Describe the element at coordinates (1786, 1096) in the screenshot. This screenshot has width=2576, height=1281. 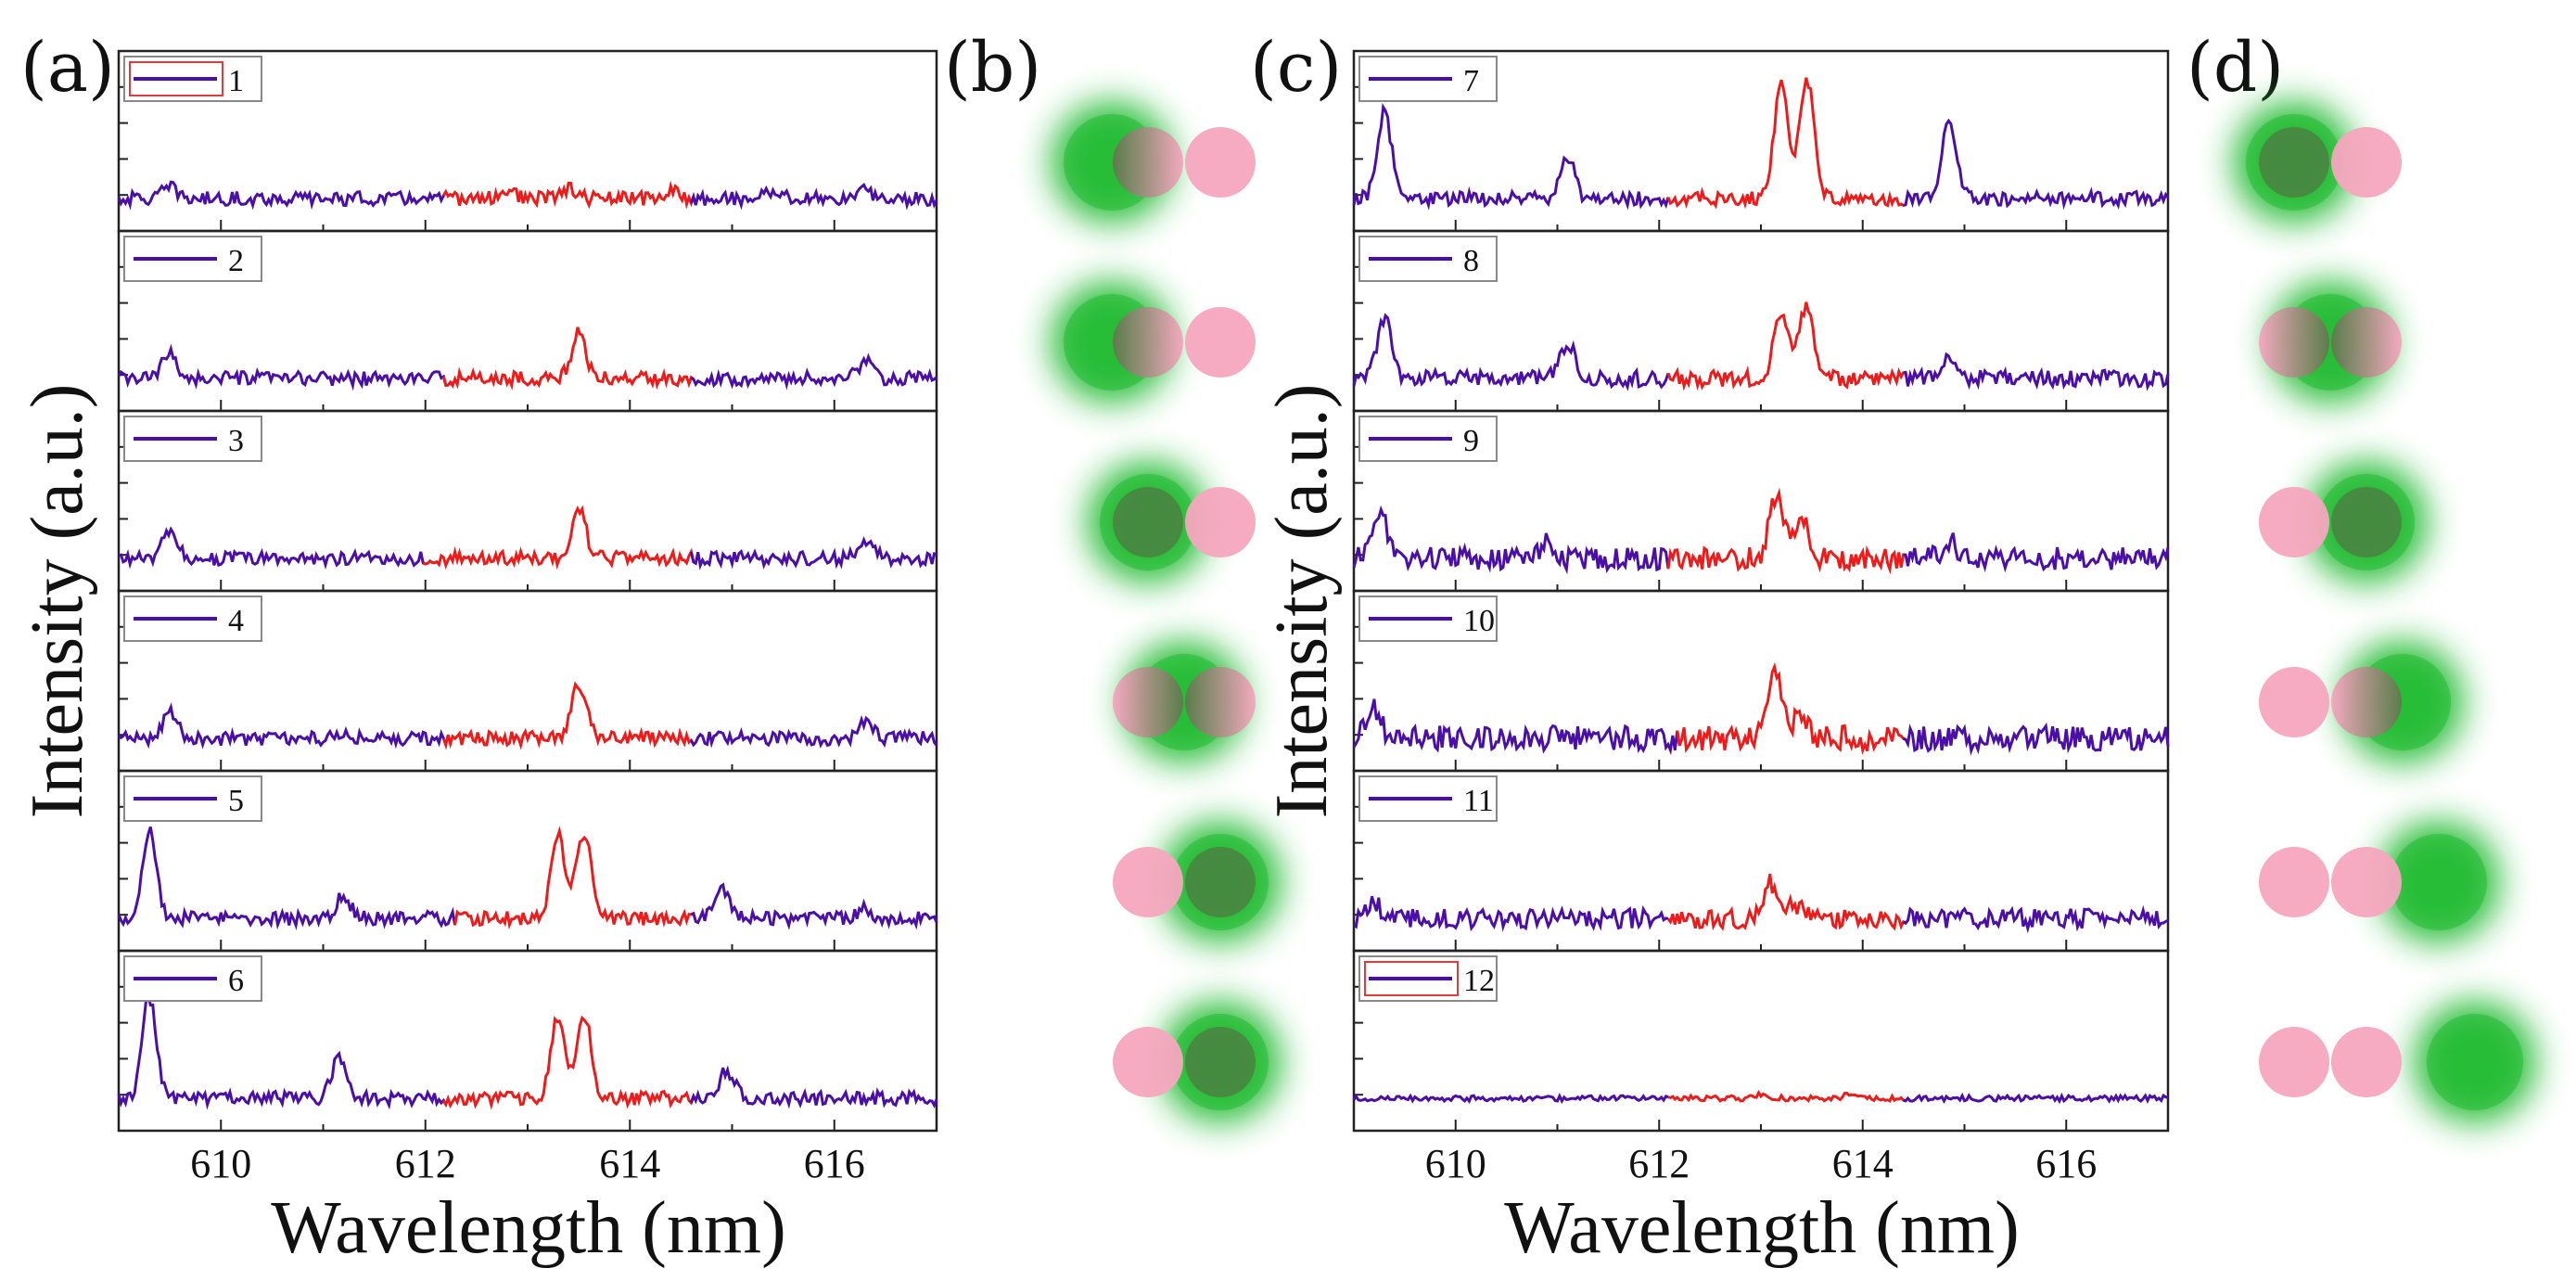
I see `spectrum-line-12-band` at that location.